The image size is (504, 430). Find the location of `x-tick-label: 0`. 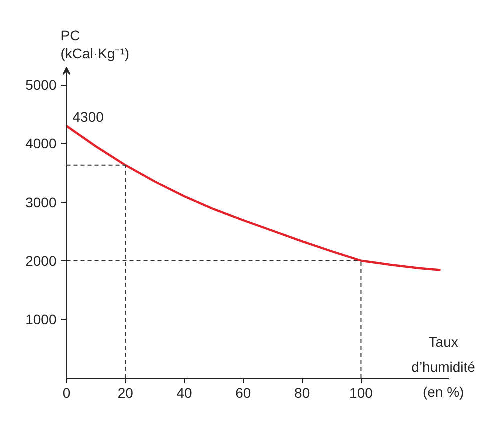

x-tick-label: 0 is located at coordinates (66, 393).